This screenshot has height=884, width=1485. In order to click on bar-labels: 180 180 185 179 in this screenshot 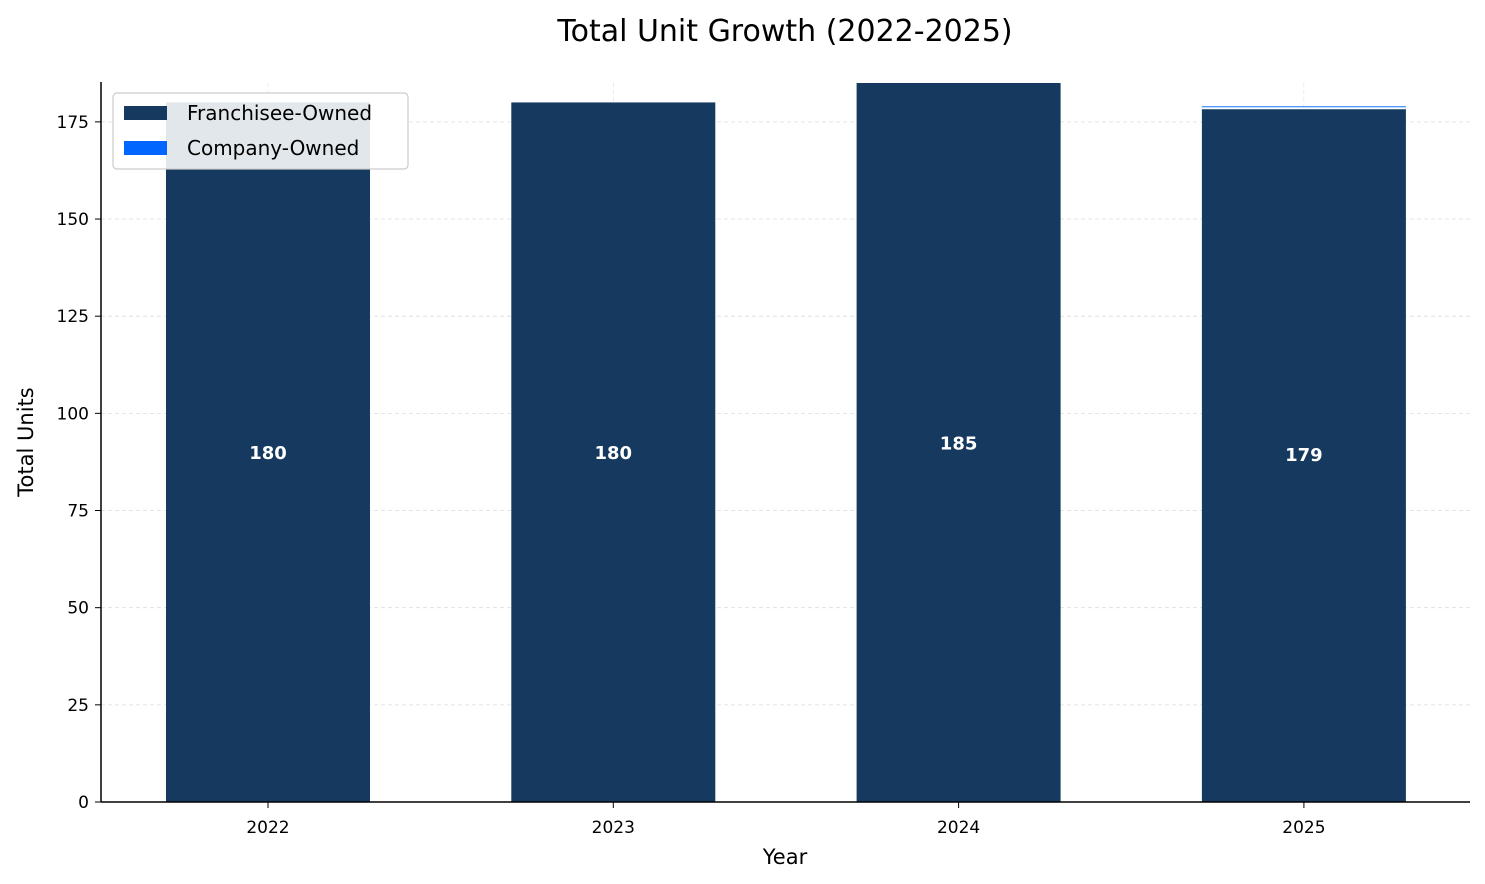, I will do `click(785, 450)`.